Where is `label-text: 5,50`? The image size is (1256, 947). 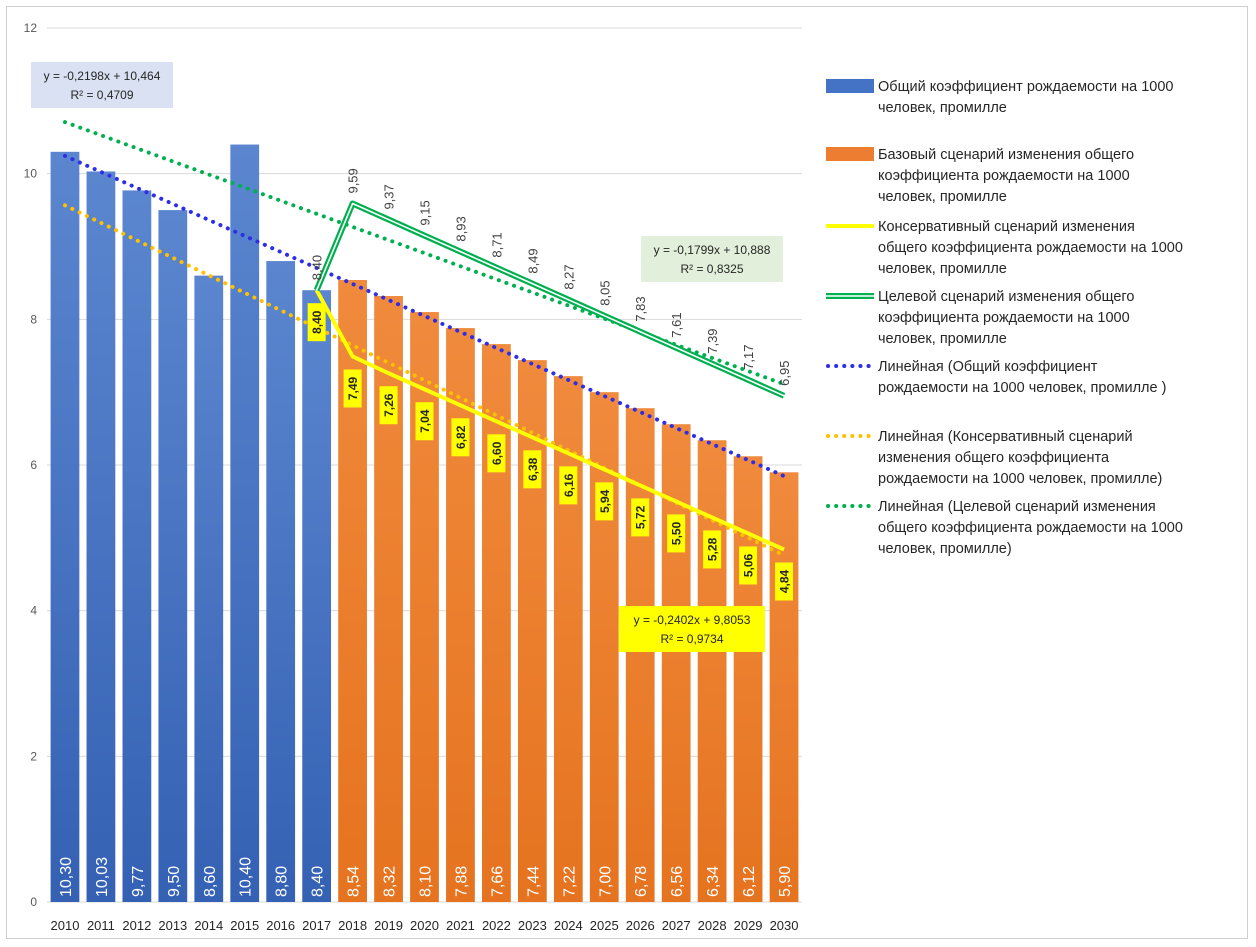 label-text: 5,50 is located at coordinates (677, 533).